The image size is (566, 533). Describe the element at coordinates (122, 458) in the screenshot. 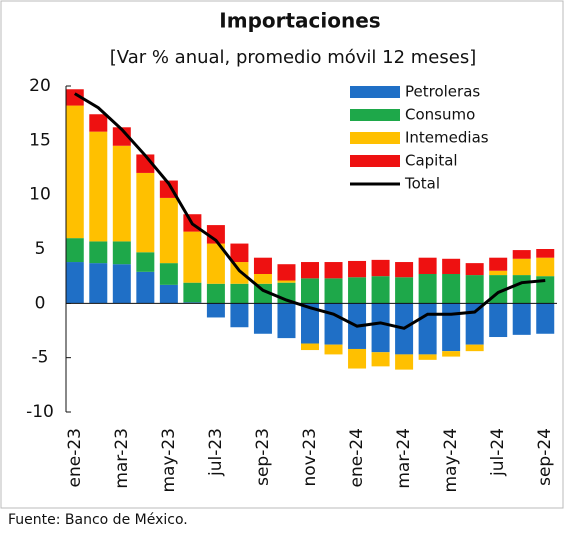

I see `x-tick-label: mar-23` at that location.